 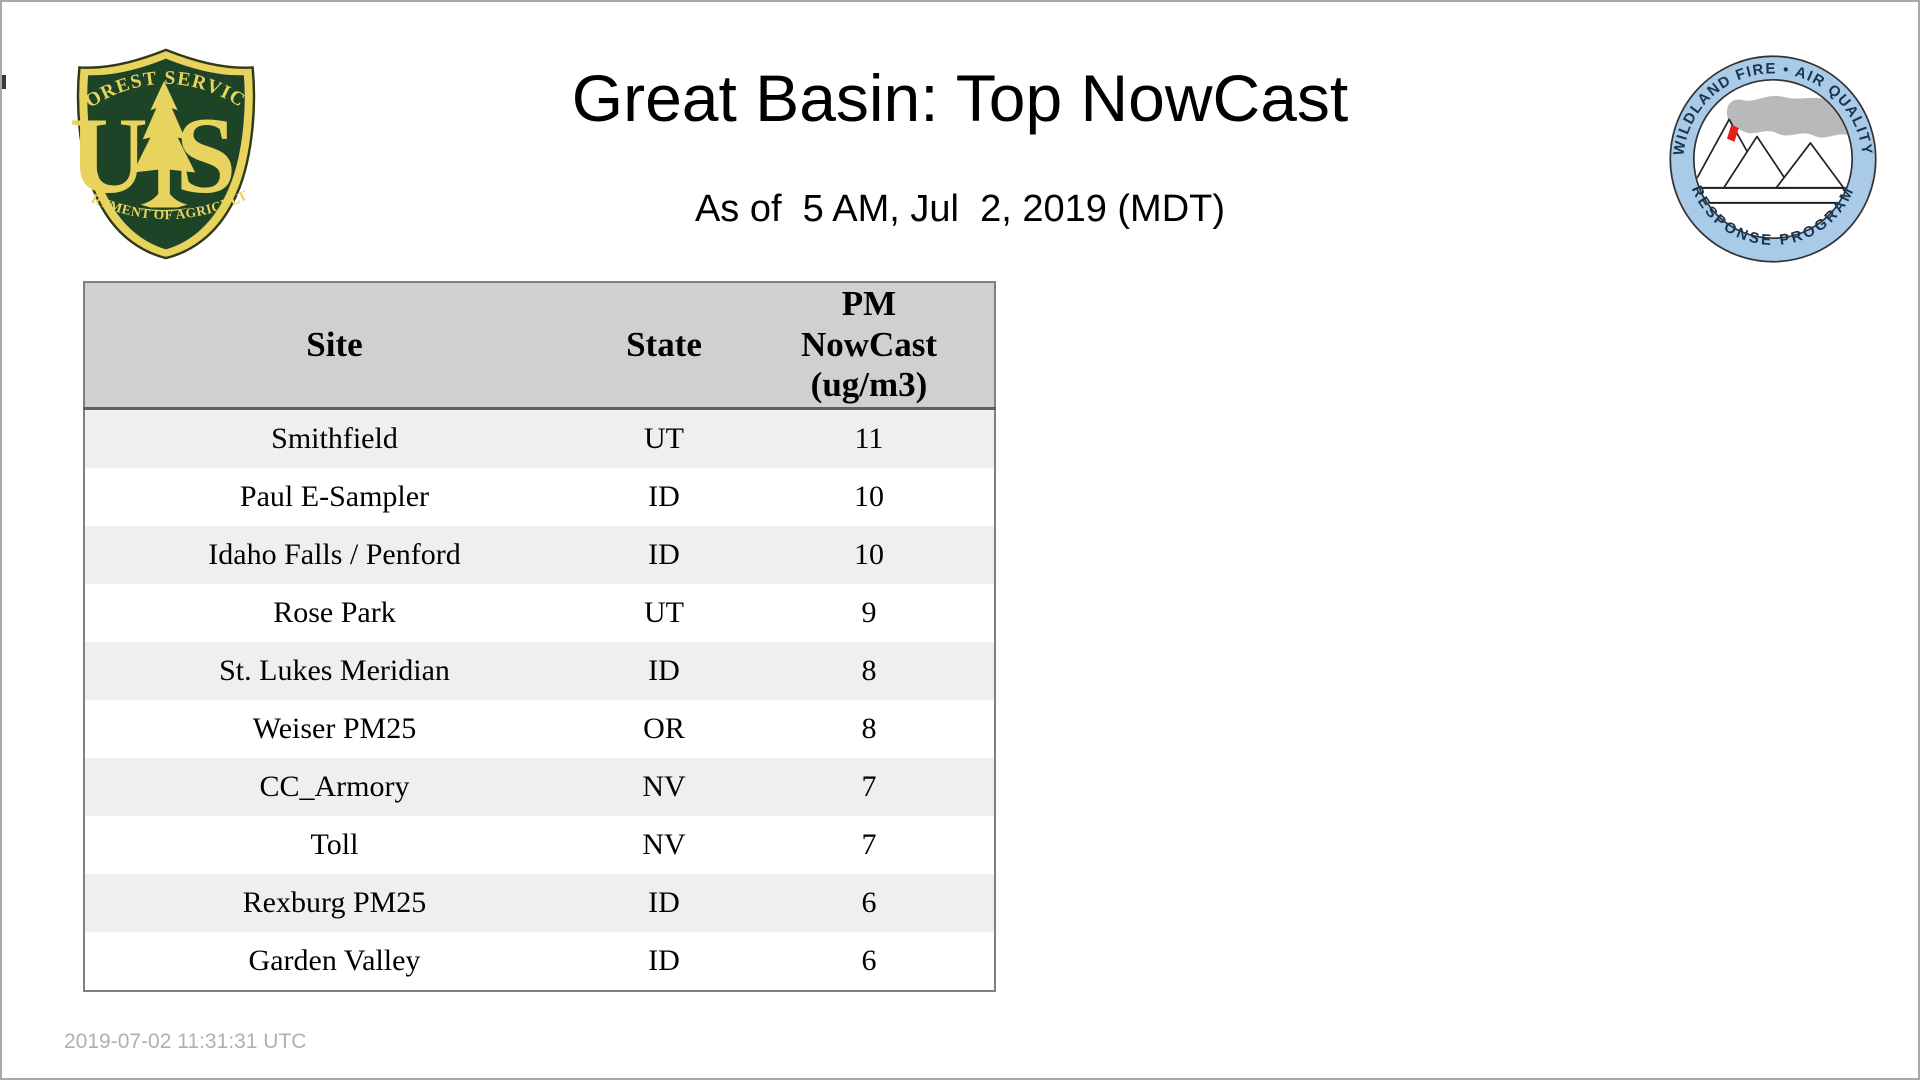 I want to click on smoke-plume-icon, so click(x=1788, y=116).